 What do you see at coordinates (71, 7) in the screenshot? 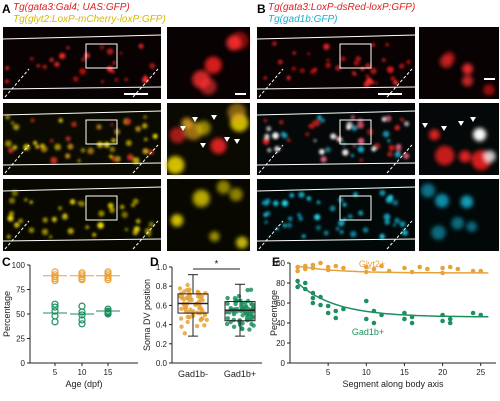
I see `panel-a-title-1: Tg(gata3:Gal4; UAS:GFP)` at bounding box center [71, 7].